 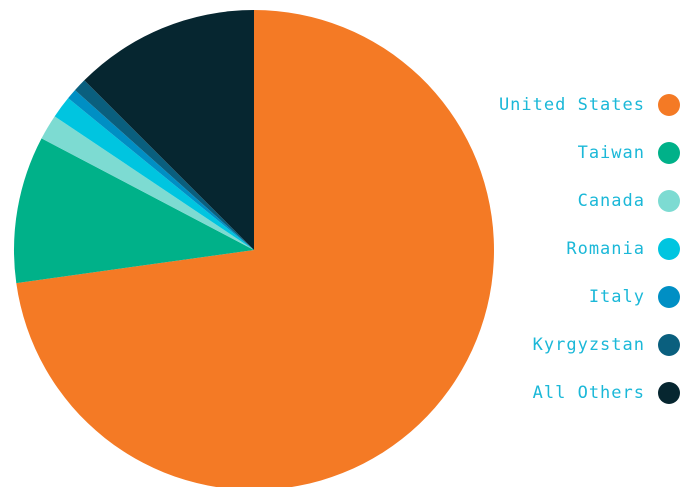 I want to click on legend-label: Italy, so click(x=617, y=297).